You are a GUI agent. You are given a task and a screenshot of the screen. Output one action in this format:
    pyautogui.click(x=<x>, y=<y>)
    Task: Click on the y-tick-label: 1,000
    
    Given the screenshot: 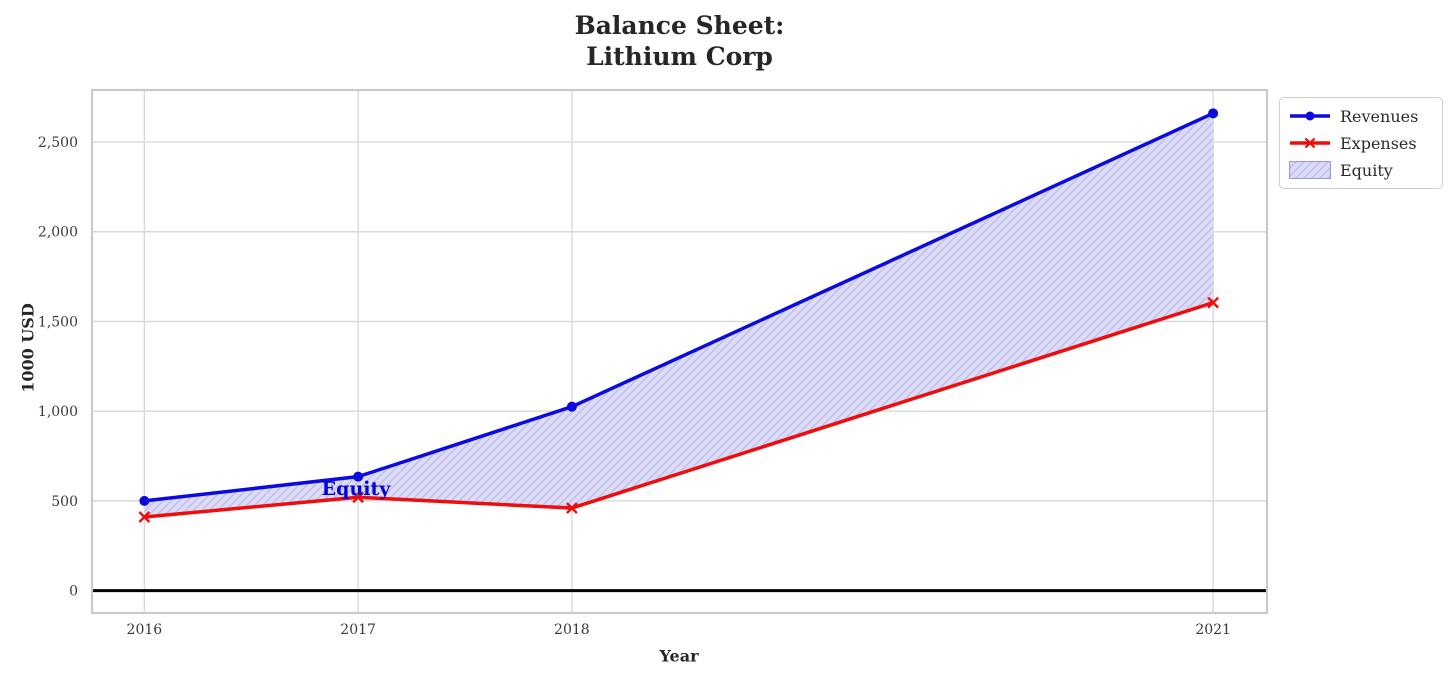 What is the action you would take?
    pyautogui.click(x=58, y=412)
    